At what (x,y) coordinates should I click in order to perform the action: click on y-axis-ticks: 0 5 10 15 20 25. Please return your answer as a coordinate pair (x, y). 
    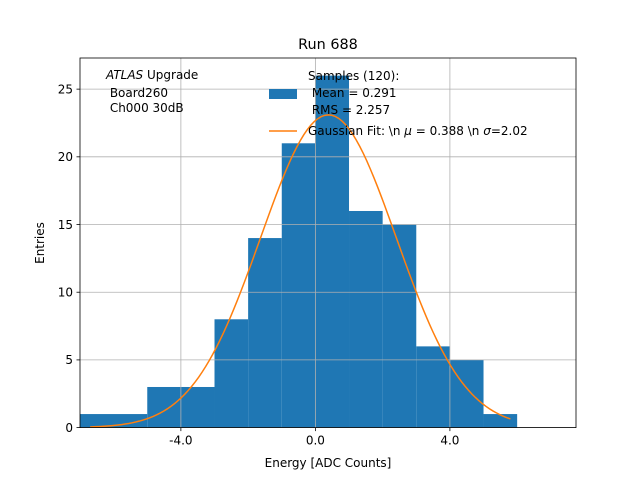
    Looking at the image, I should click on (69, 258).